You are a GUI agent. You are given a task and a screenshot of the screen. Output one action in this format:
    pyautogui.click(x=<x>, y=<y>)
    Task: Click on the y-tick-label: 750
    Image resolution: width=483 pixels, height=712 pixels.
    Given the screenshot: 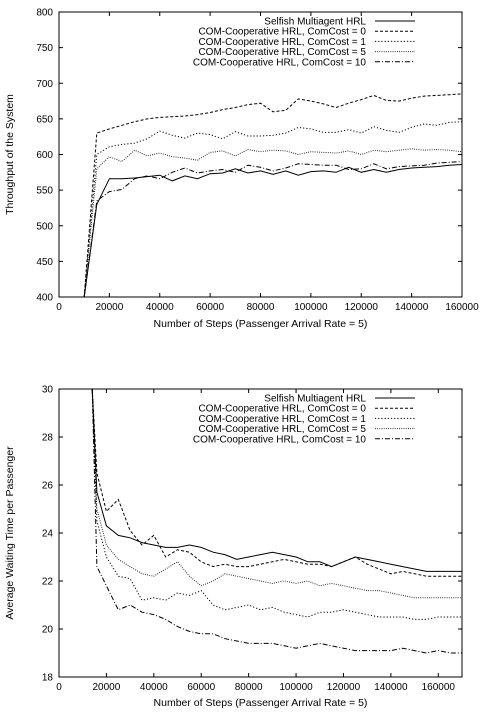 What is the action you would take?
    pyautogui.click(x=44, y=48)
    